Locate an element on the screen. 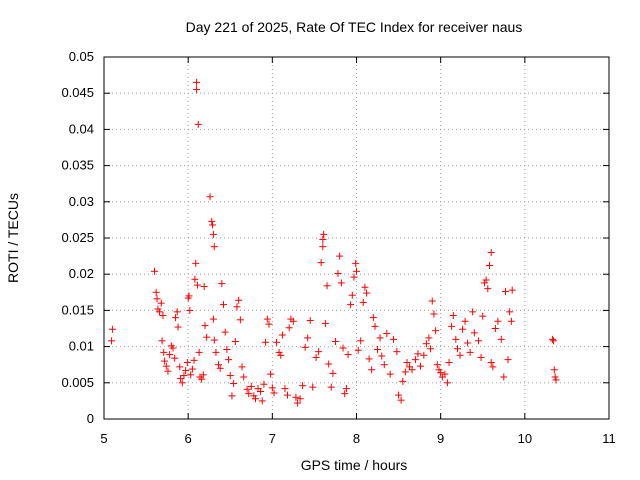 This screenshot has height=480, width=640. y-tick-label: 0.04 is located at coordinates (81, 128).